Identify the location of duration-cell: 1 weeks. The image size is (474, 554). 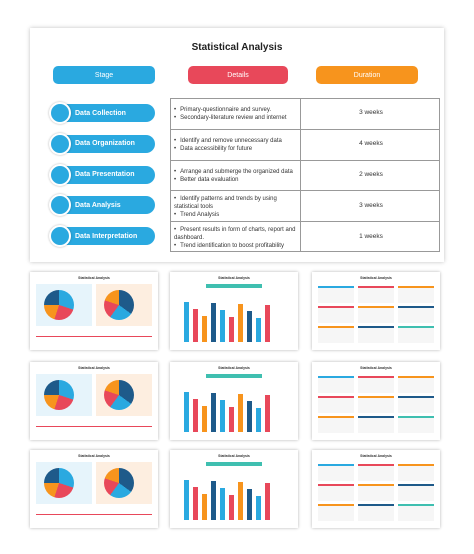
(371, 236).